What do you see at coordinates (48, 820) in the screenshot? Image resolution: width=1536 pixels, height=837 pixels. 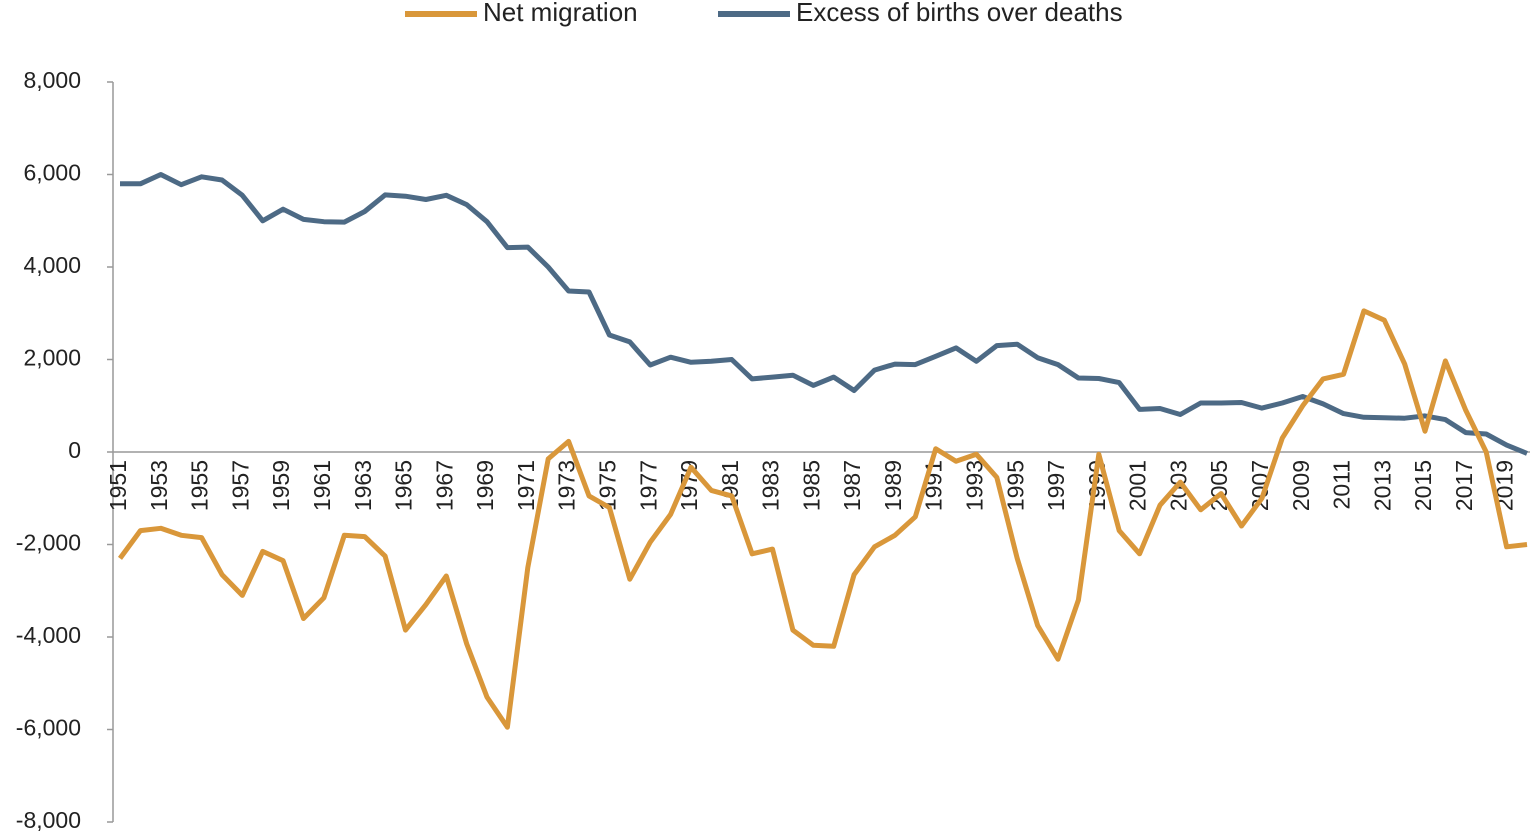 I see `y-tick-label: -8,000` at bounding box center [48, 820].